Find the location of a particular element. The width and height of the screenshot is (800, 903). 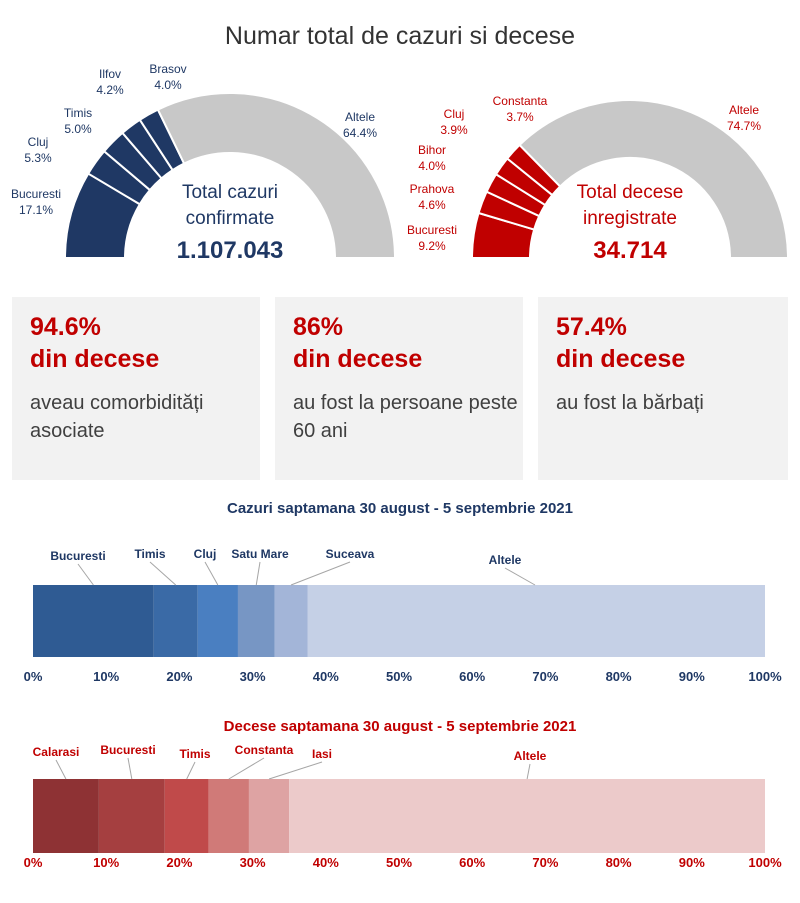

main-title: Numar total de cazuri si decese is located at coordinates (400, 36).